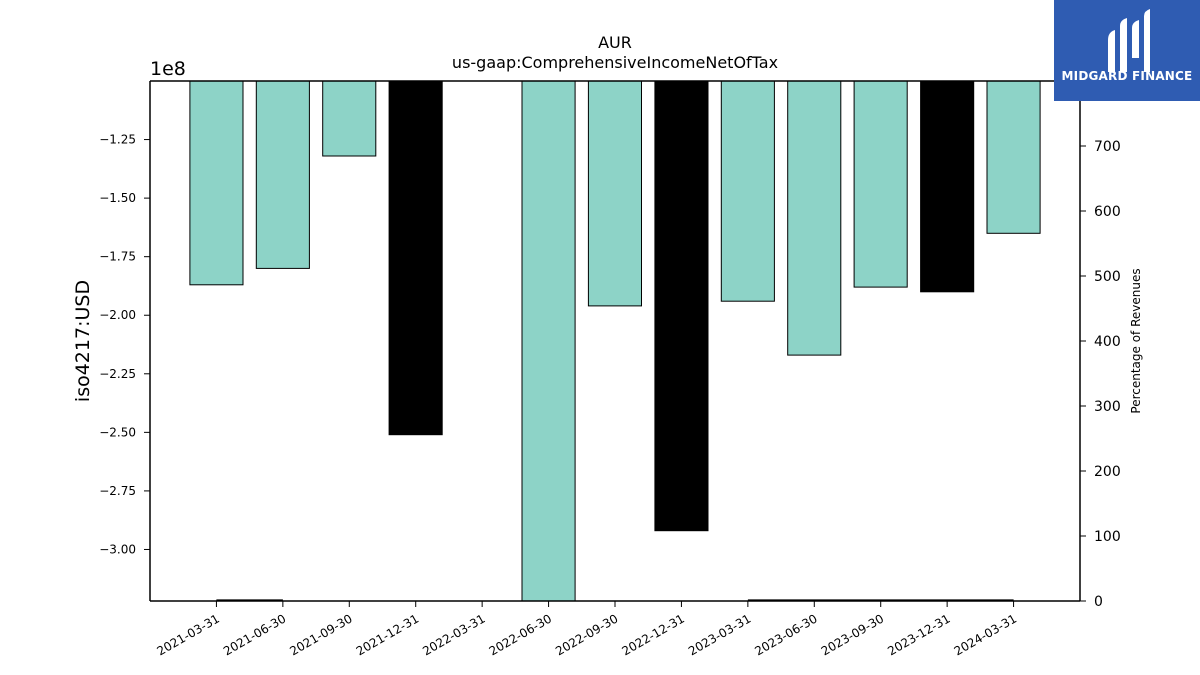  I want to click on y-tick-label: −1.25, so click(117, 140).